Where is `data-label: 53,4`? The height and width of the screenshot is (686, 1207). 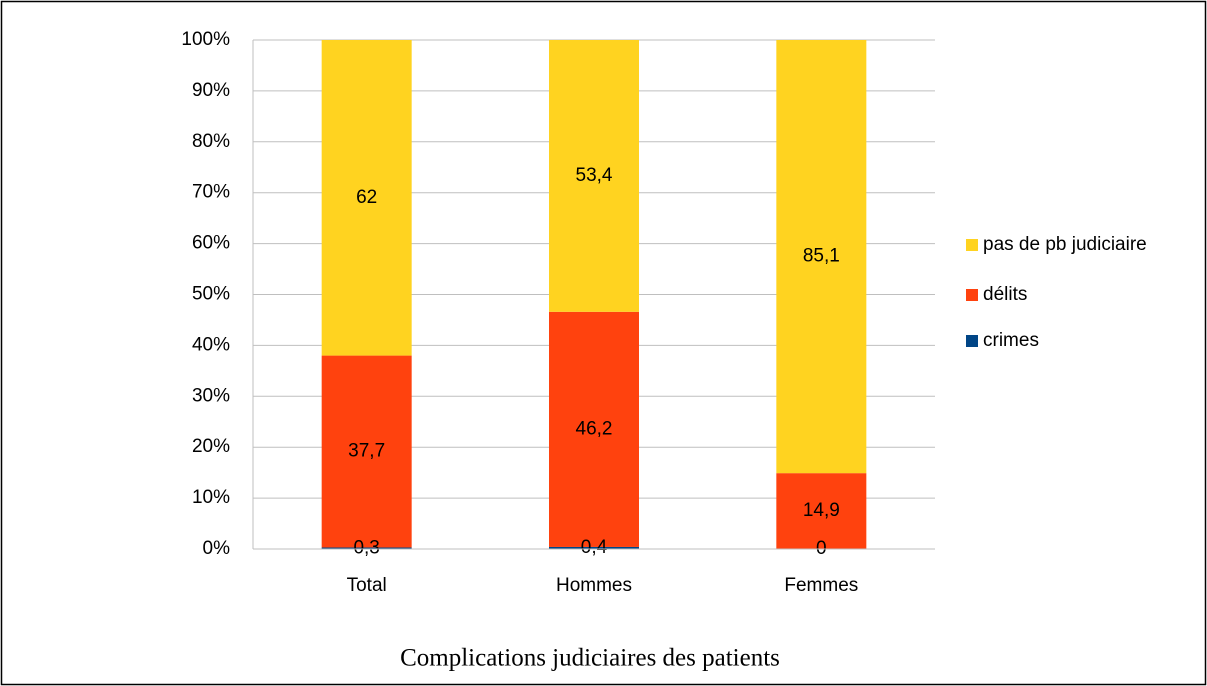 data-label: 53,4 is located at coordinates (594, 175).